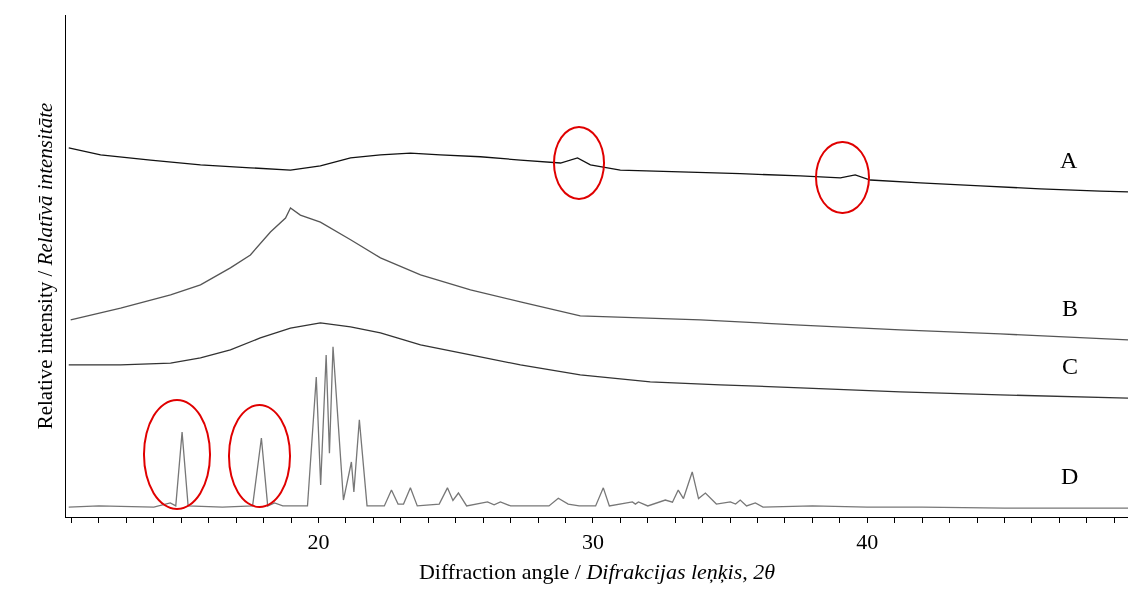  What do you see at coordinates (597, 572) in the screenshot?
I see `x-axis-title: Diffraction angle / Difrakcijas leņķis, 2θ` at bounding box center [597, 572].